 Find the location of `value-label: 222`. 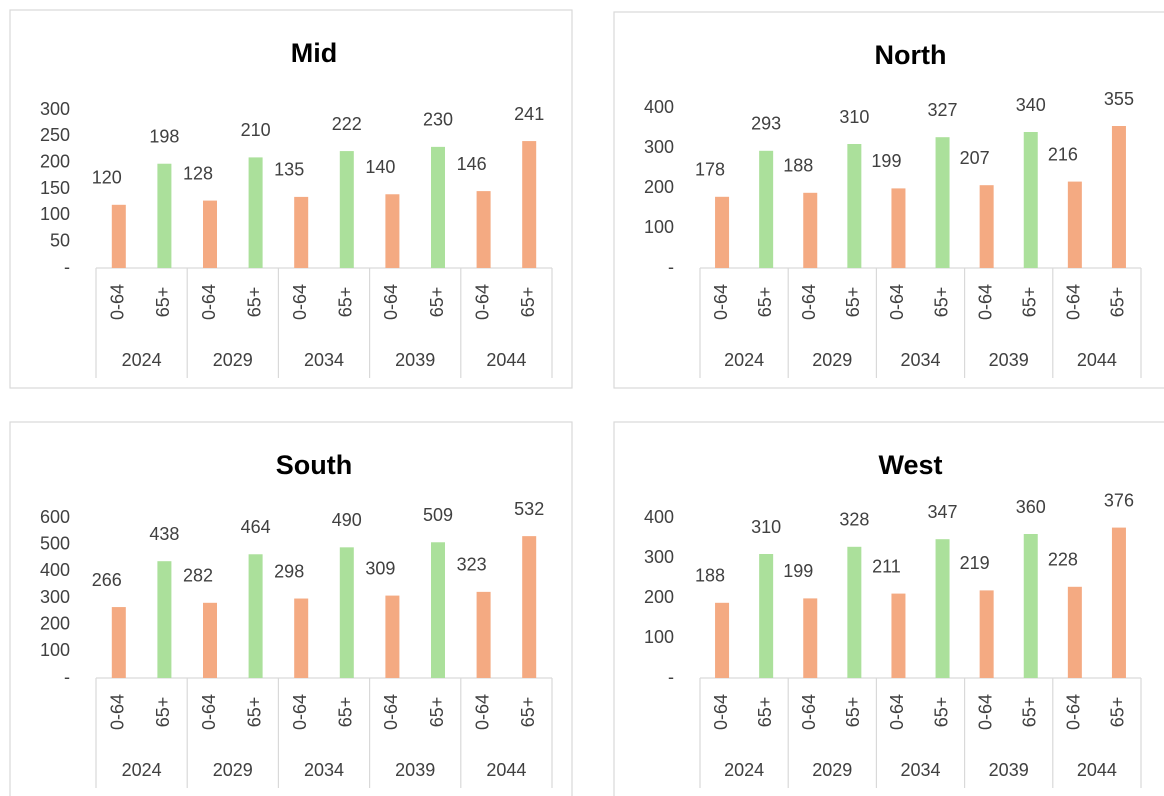

value-label: 222 is located at coordinates (347, 124).